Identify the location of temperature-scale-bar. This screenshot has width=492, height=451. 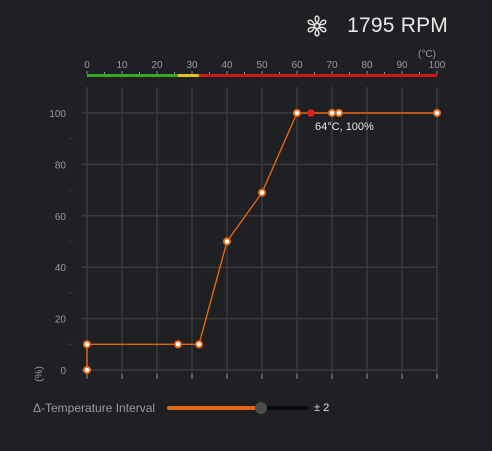
(262, 74).